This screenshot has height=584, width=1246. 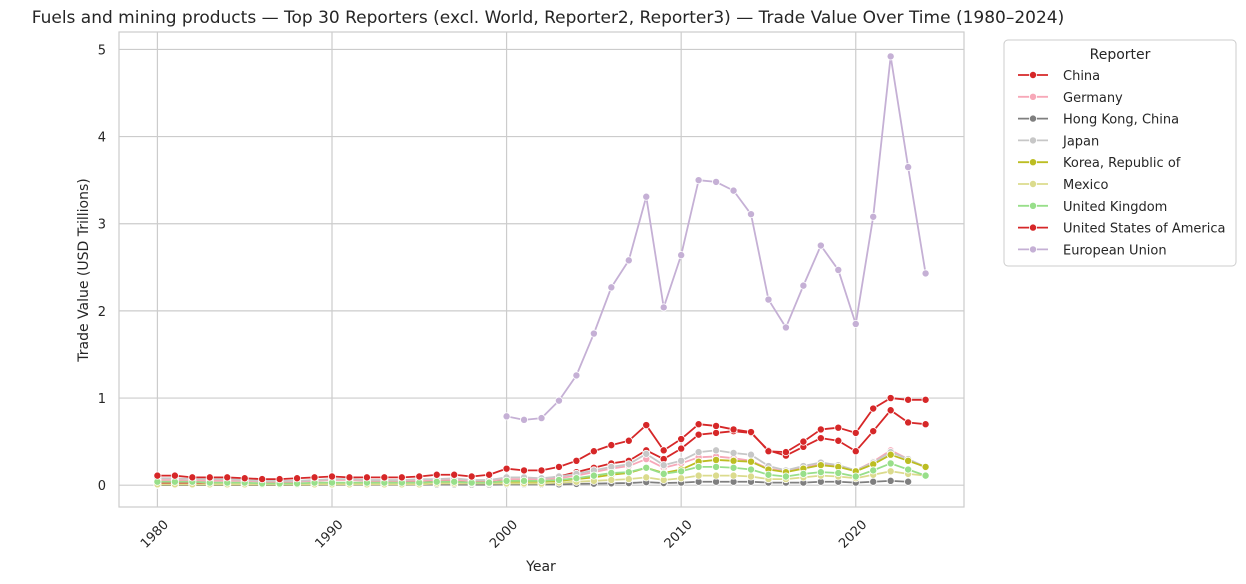 I want to click on legend-frame, so click(x=1120, y=153).